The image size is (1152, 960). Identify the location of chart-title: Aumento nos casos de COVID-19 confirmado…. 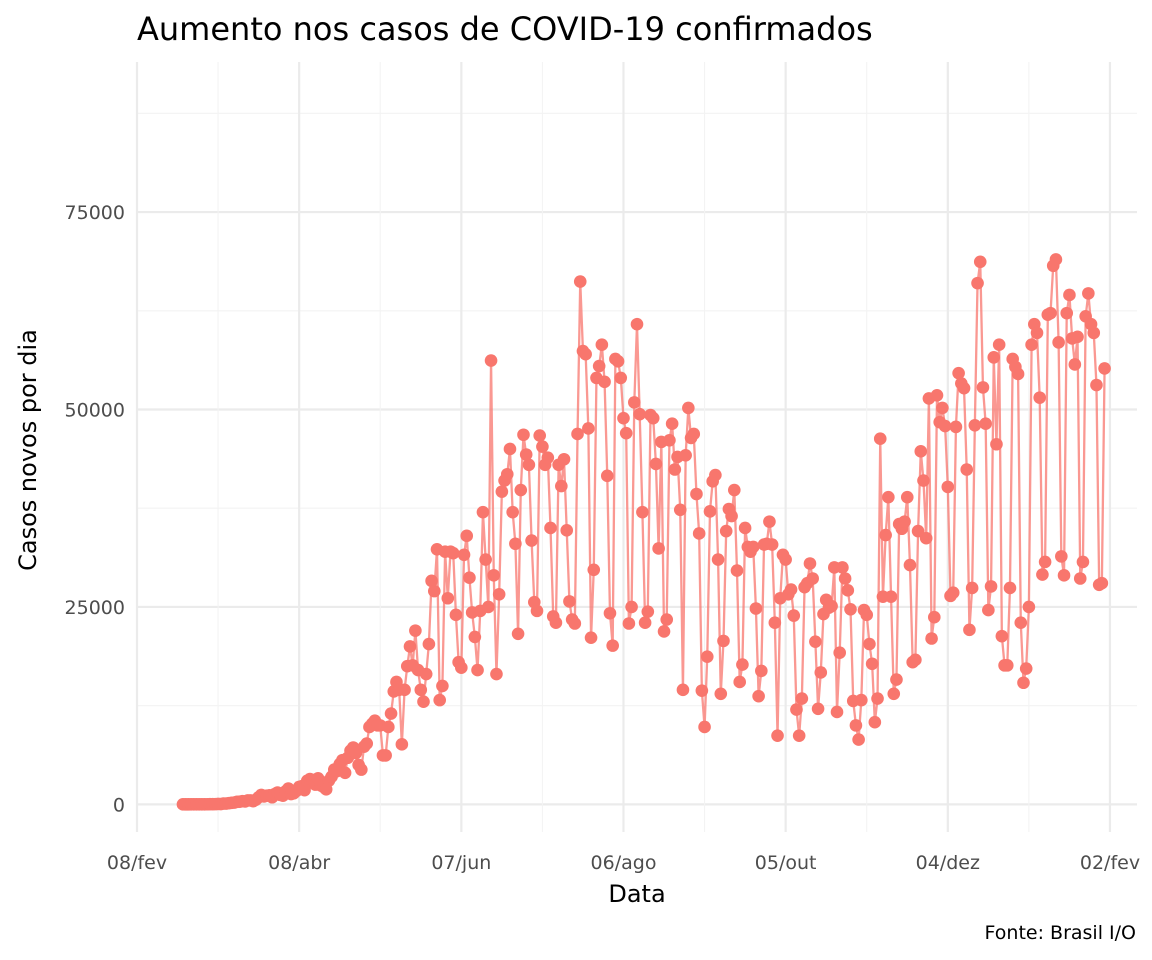
(505, 29).